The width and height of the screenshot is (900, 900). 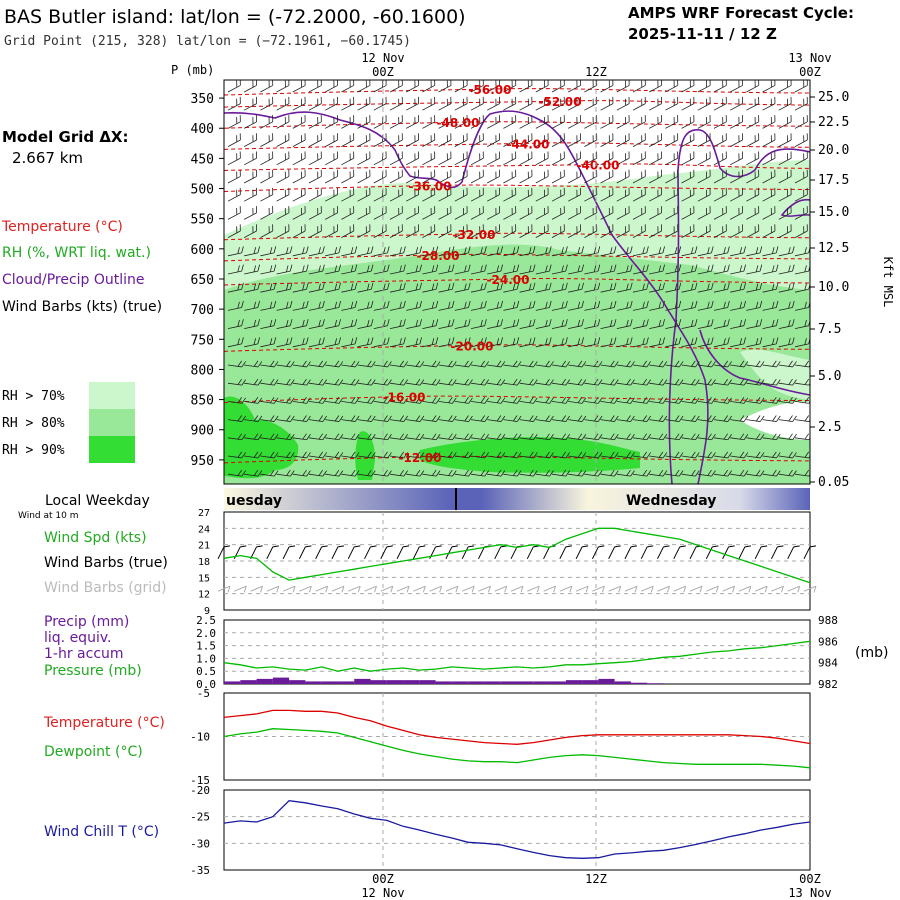 I want to click on dewpoint-label: Dewpoint (°C), so click(x=93, y=752).